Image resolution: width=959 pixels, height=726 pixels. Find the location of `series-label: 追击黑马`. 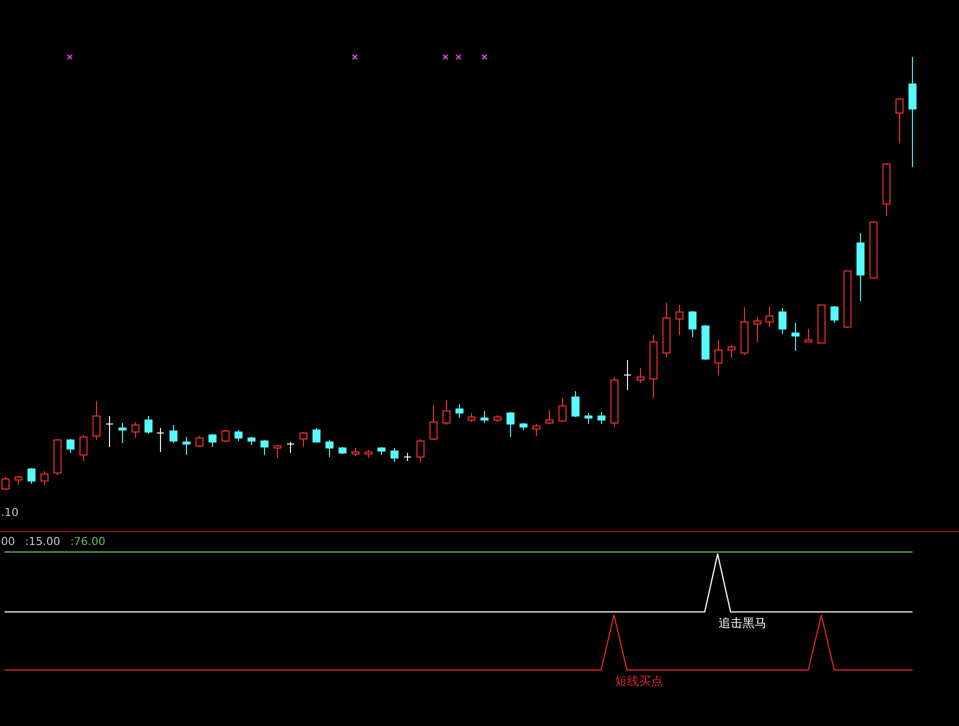

series-label: 追击黑马 is located at coordinates (742, 623).